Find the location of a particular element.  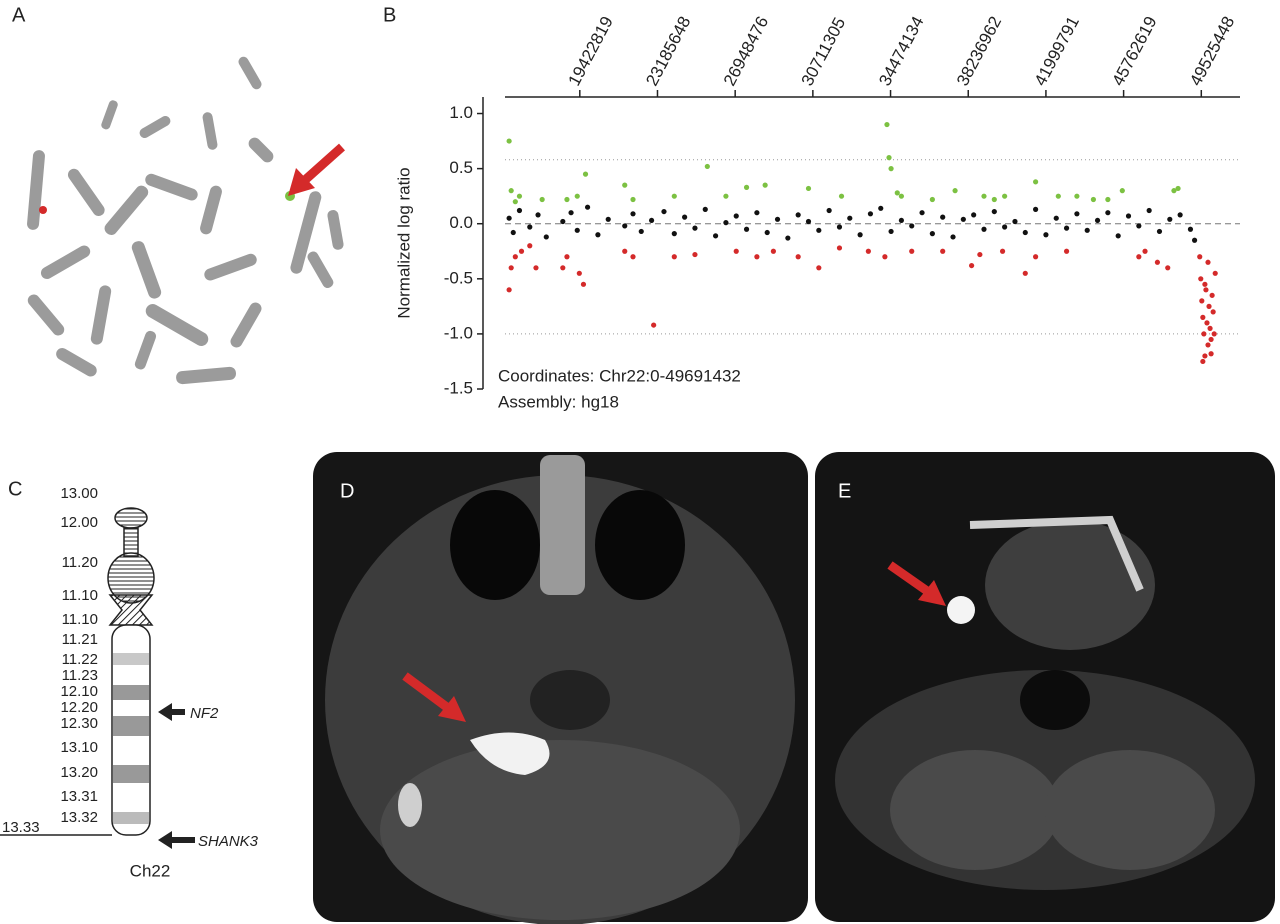

x-tick-label: 41999791 is located at coordinates (1057, 51).